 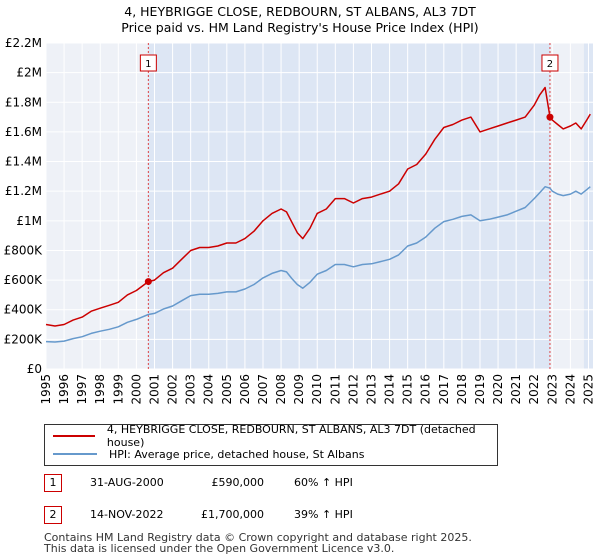 I want to click on y-tick-label: £600K, so click(x=24, y=280).